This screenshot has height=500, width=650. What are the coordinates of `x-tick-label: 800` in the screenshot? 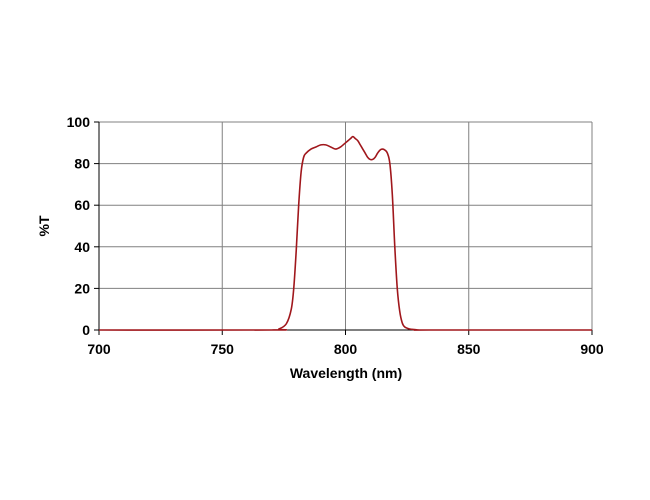 It's located at (346, 349).